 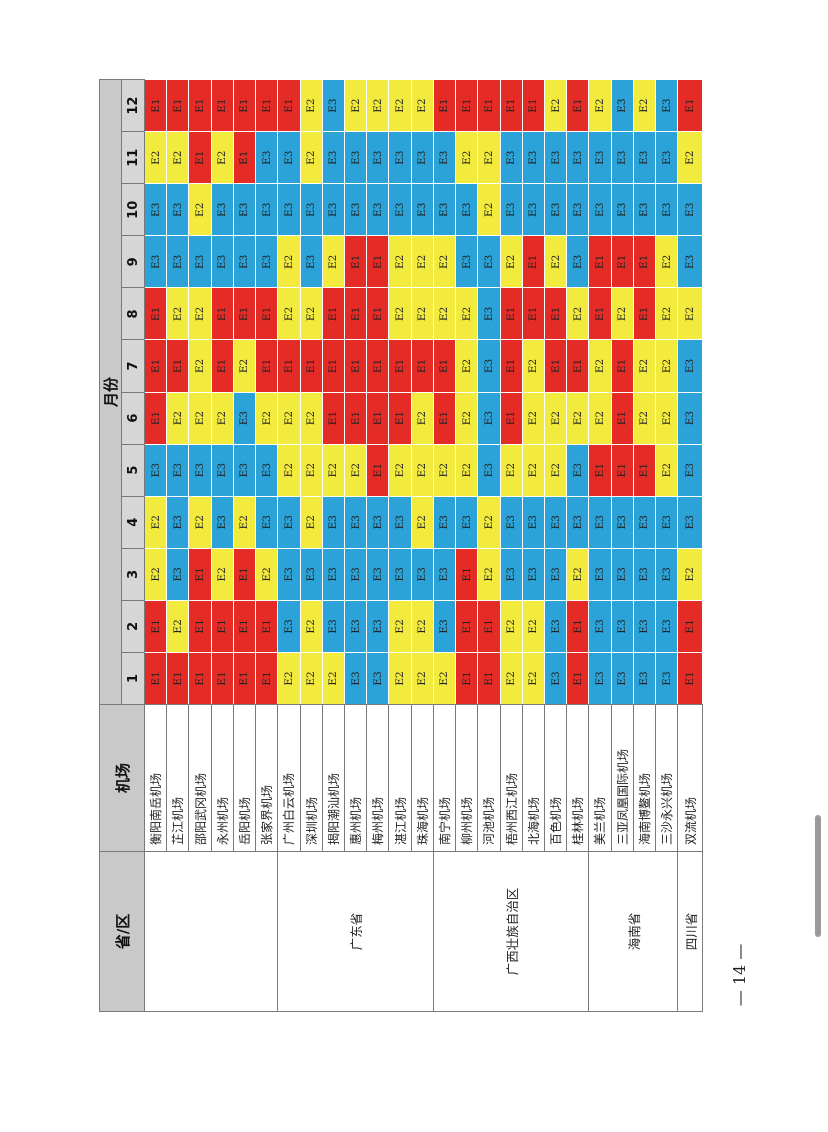 I want to click on scrollbar-thumb, so click(x=818, y=876).